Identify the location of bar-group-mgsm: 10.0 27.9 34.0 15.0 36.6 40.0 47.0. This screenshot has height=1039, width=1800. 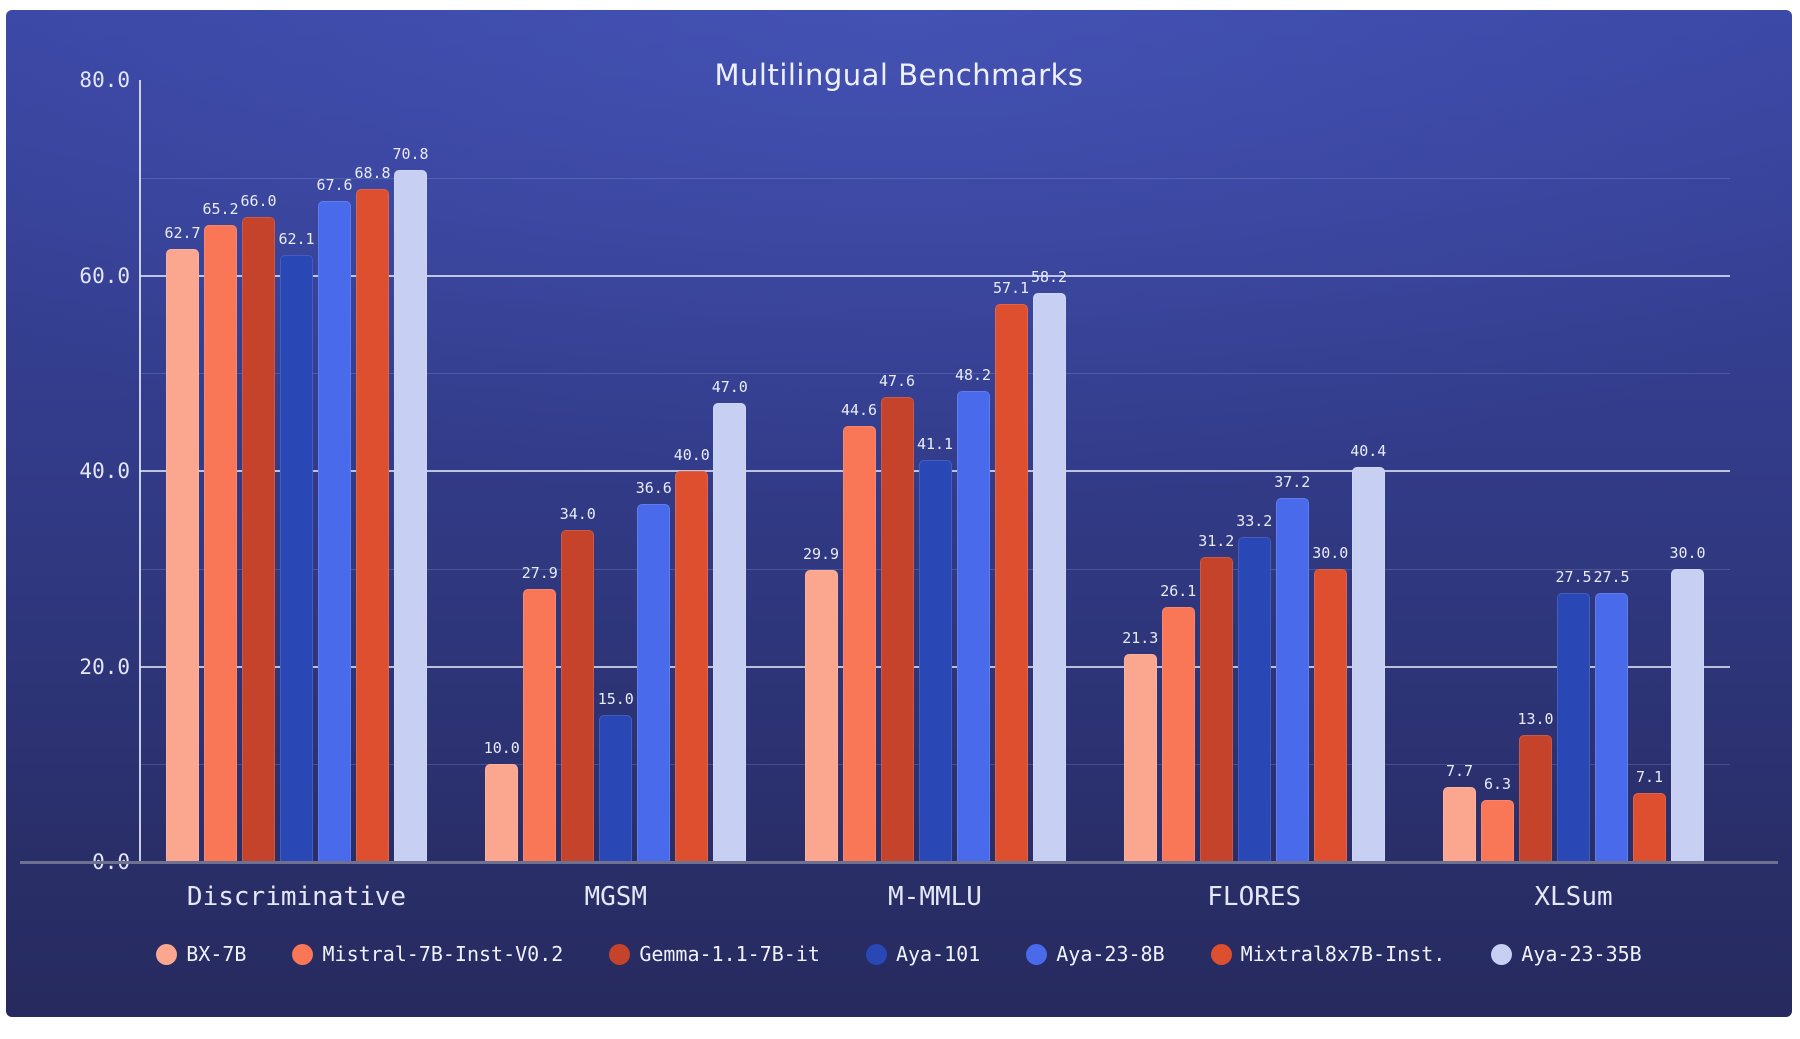
(616, 471).